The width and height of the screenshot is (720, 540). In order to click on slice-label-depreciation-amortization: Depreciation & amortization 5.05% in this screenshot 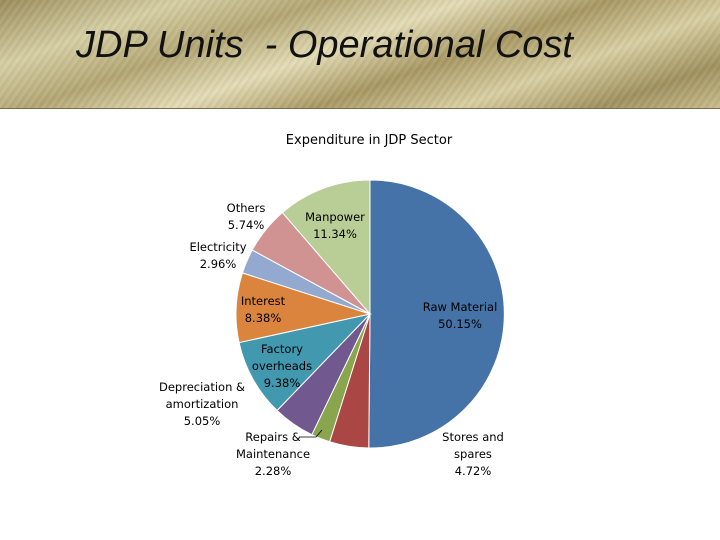, I will do `click(202, 404)`.